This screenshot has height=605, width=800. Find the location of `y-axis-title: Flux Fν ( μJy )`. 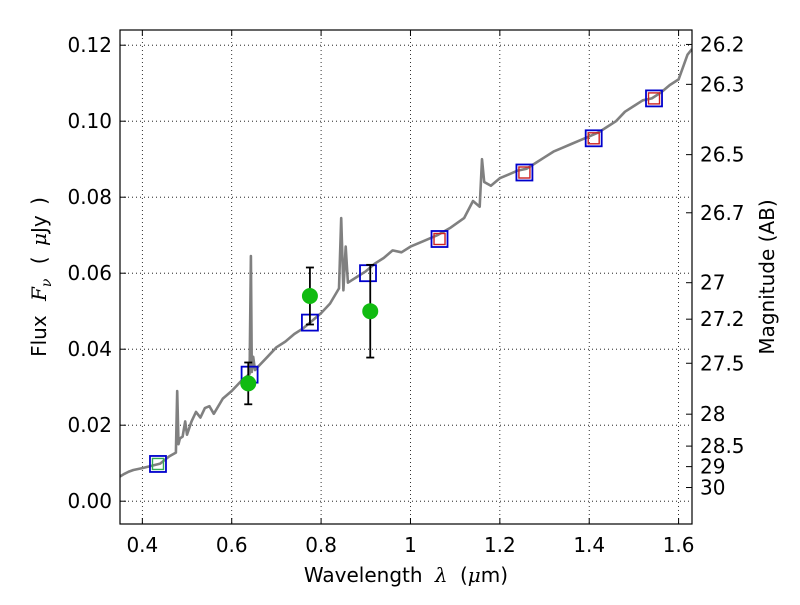

y-axis-title: Flux Fν ( μJy ) is located at coordinates (41, 277).